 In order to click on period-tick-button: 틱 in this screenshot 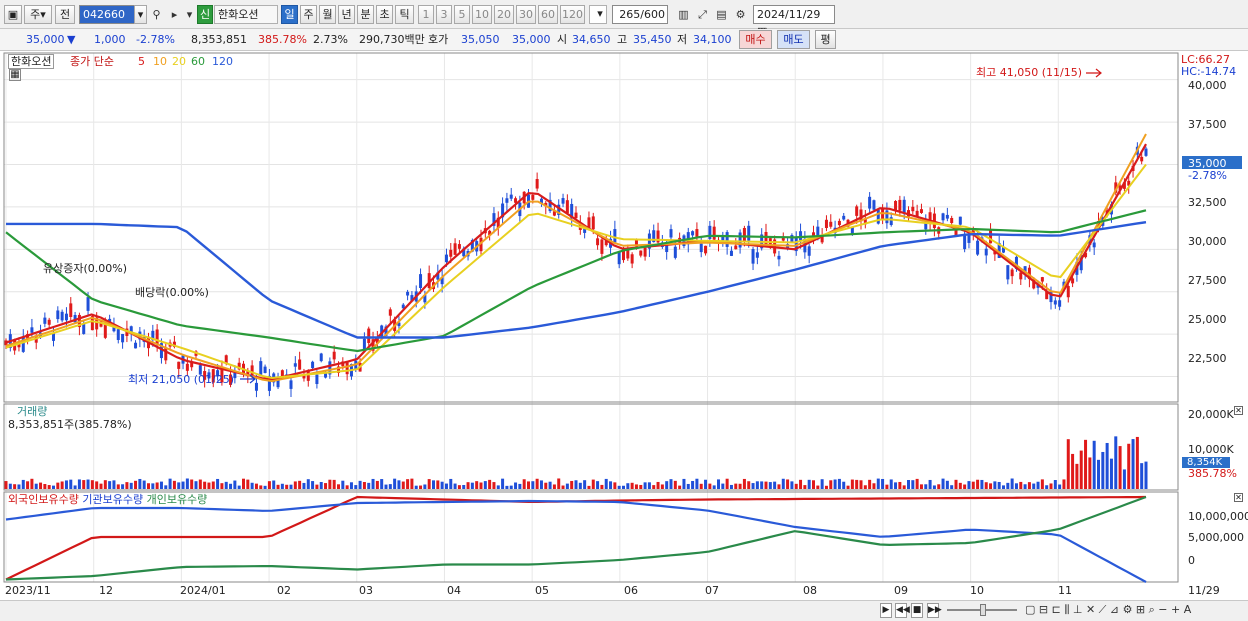, I will do `click(404, 14)`.